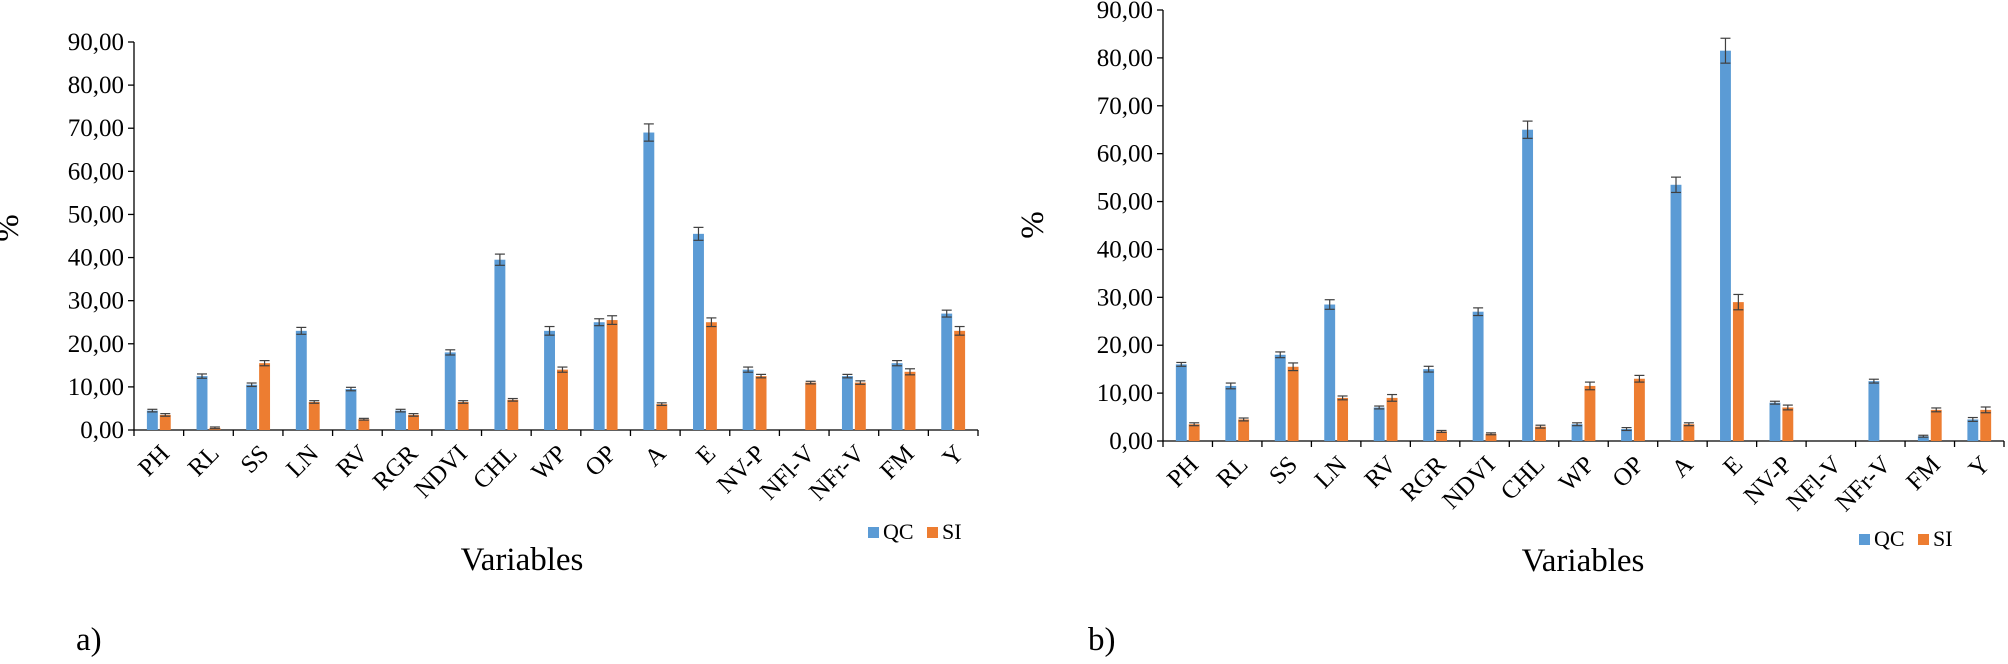  What do you see at coordinates (1379, 424) in the screenshot?
I see `bar-qc-rv` at bounding box center [1379, 424].